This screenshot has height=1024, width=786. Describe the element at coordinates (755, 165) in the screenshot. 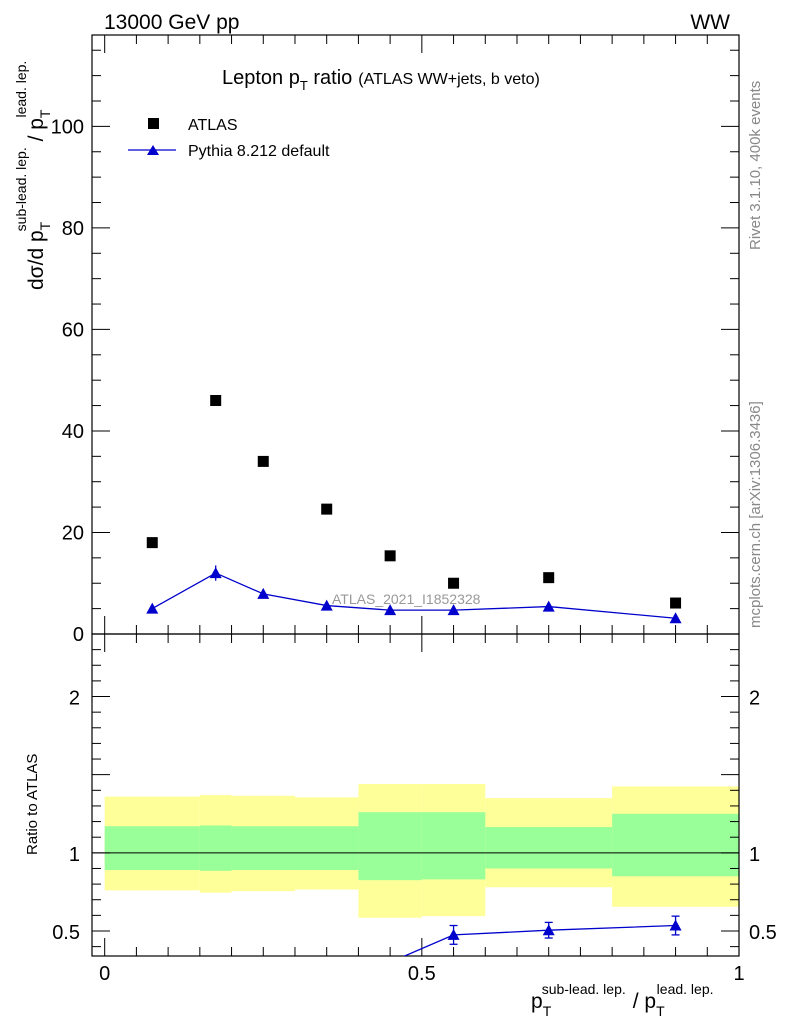

I see `rivet-label: Rivet 3.1.10, 400k events` at that location.